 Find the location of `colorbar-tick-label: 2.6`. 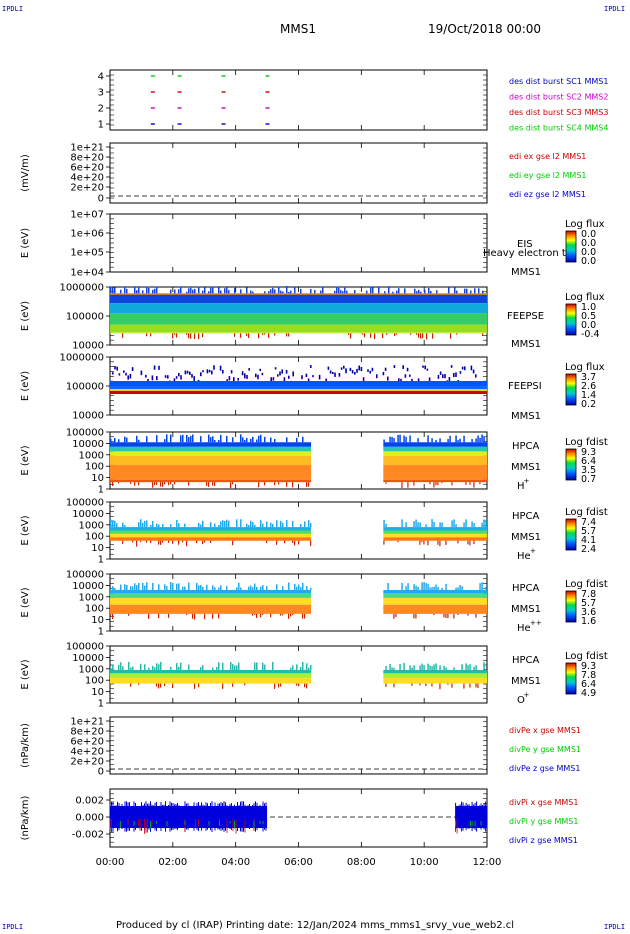

colorbar-tick-label: 2.6 is located at coordinates (588, 386).